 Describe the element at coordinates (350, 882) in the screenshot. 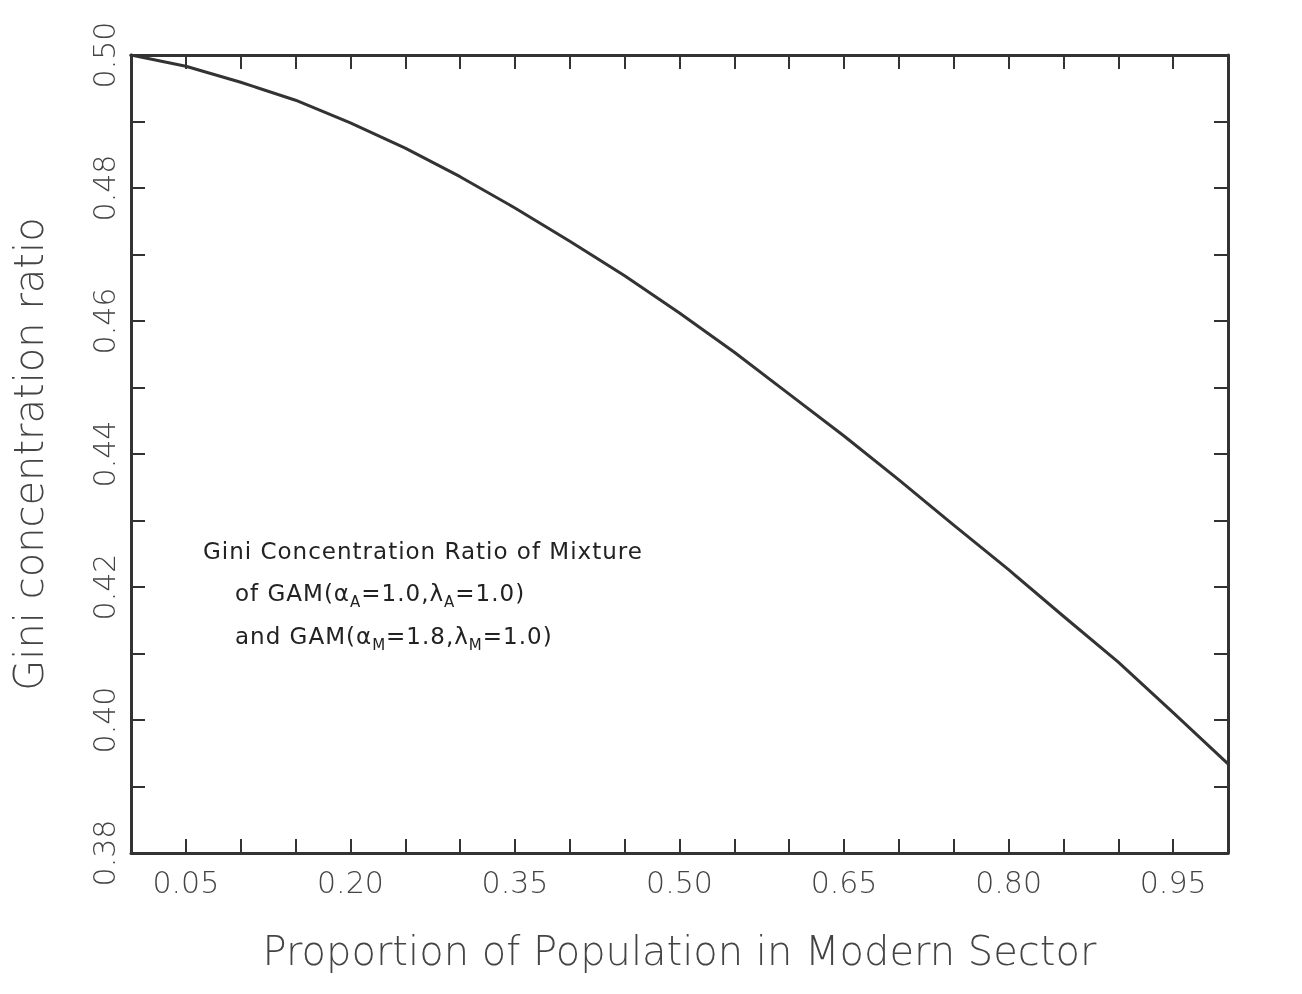

I see `text: 0.20` at that location.